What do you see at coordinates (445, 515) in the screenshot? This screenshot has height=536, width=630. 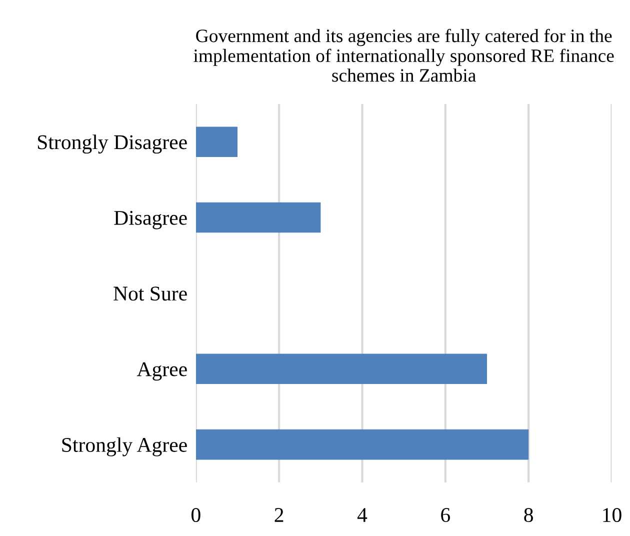 I see `x-tick-label: 6` at bounding box center [445, 515].